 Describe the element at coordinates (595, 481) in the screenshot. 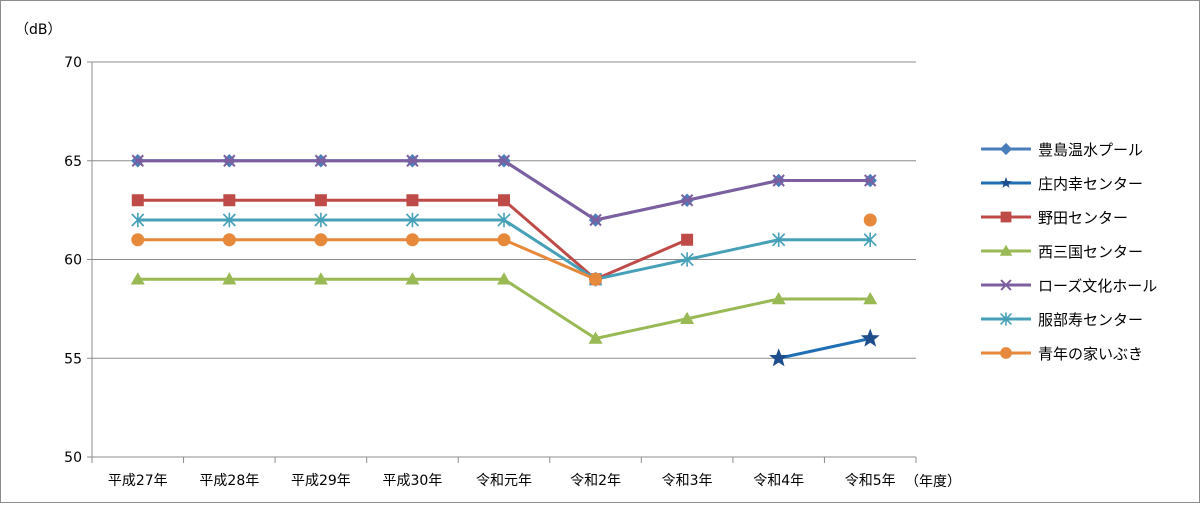

I see `x-tick-label: 令和2年` at that location.